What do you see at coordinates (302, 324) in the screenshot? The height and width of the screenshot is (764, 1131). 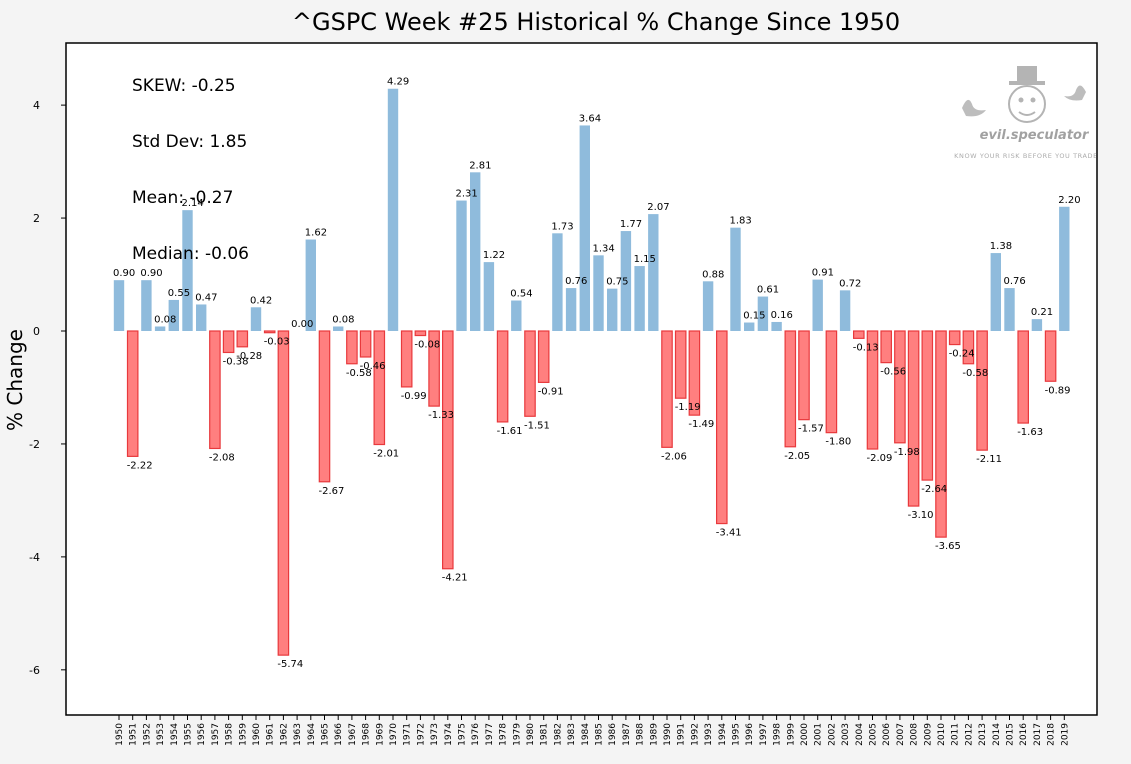 I see `bar-value-label: 0.00` at bounding box center [302, 324].